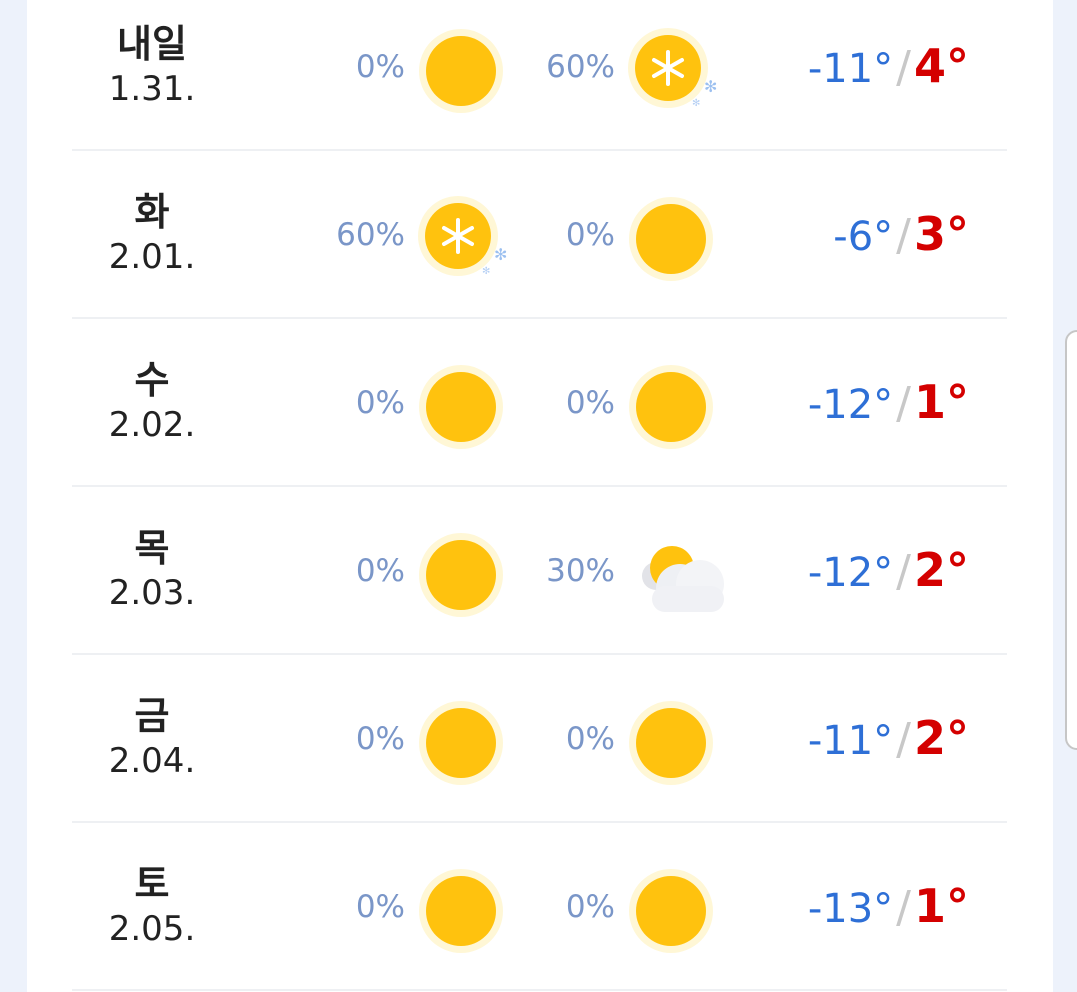  What do you see at coordinates (941, 234) in the screenshot?
I see `high-temp: 3°` at bounding box center [941, 234].